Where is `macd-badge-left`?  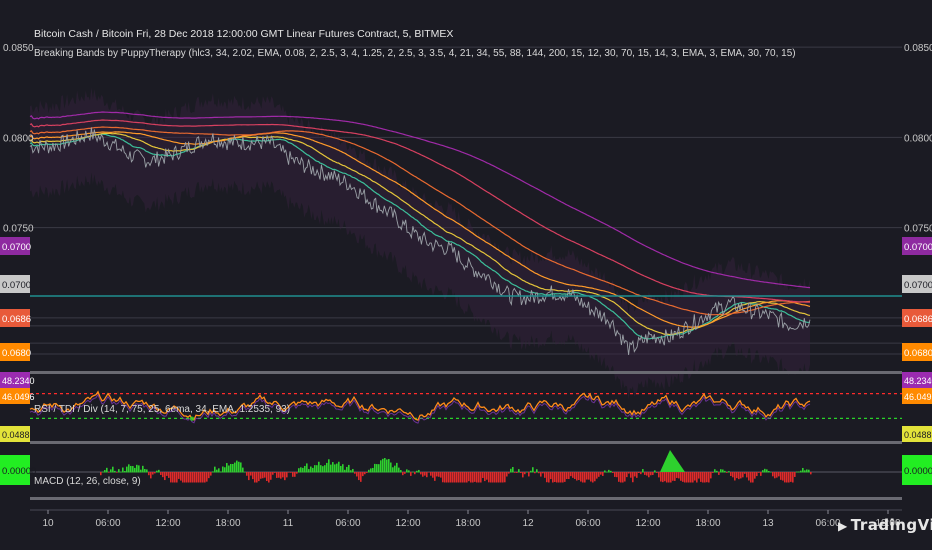 macd-badge-left is located at coordinates (15, 470).